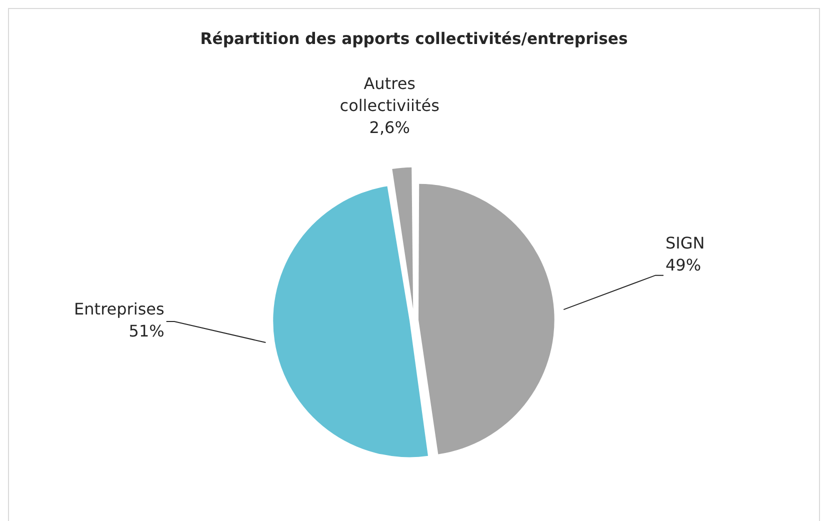 The height and width of the screenshot is (521, 828). Describe the element at coordinates (389, 127) in the screenshot. I see `data-label: 2,6%` at that location.